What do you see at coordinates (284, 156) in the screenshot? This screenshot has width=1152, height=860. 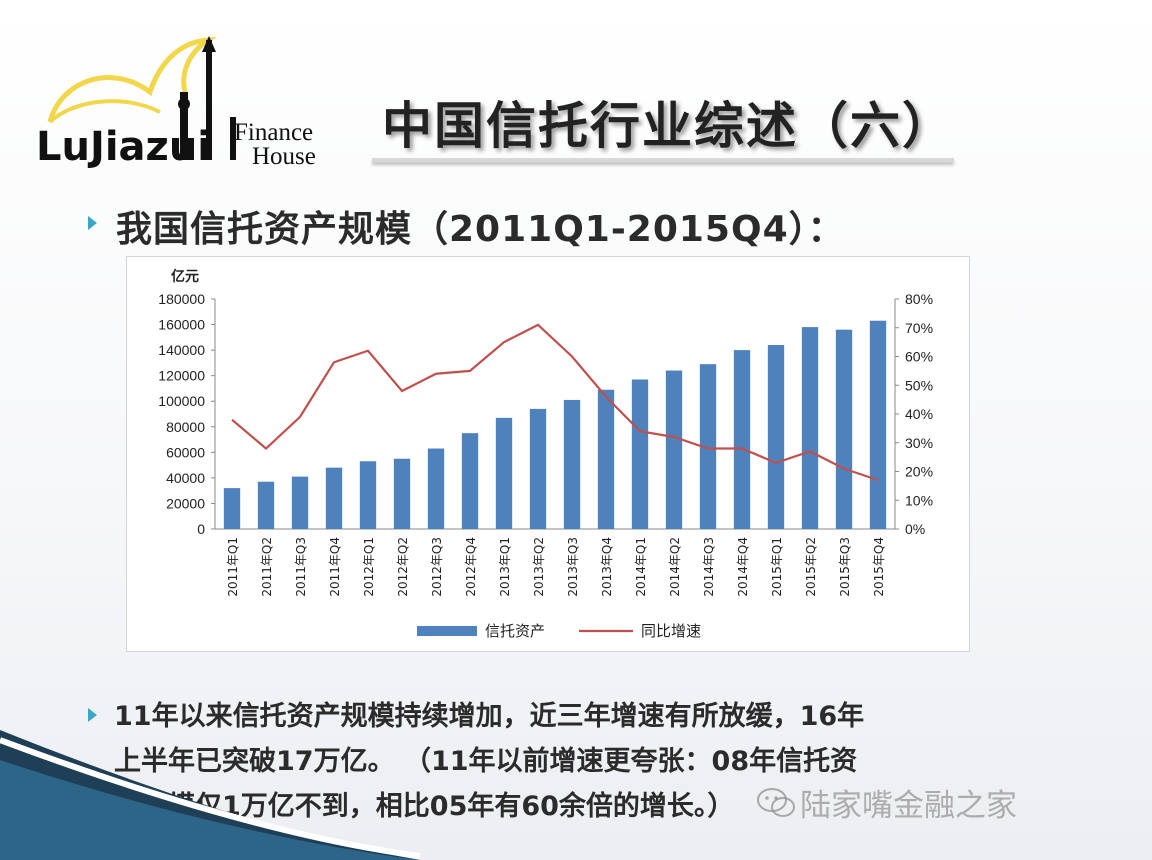 I see `logo-line2: House` at bounding box center [284, 156].